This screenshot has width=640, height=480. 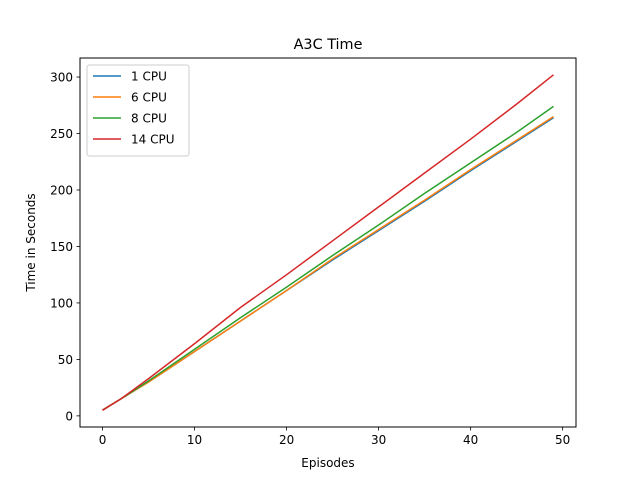 I want to click on legend-label-0: 1 CPU, so click(x=149, y=77).